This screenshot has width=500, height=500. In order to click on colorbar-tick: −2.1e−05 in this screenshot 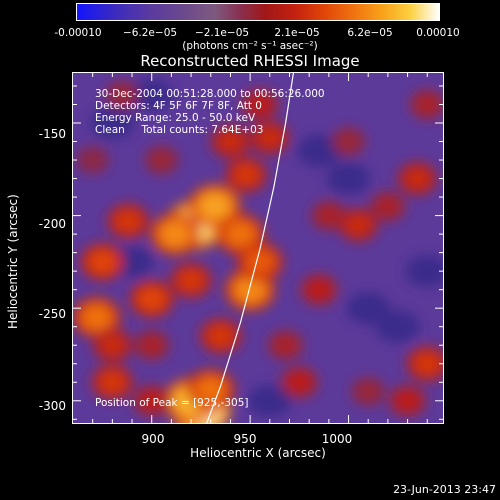, I will do `click(222, 33)`.